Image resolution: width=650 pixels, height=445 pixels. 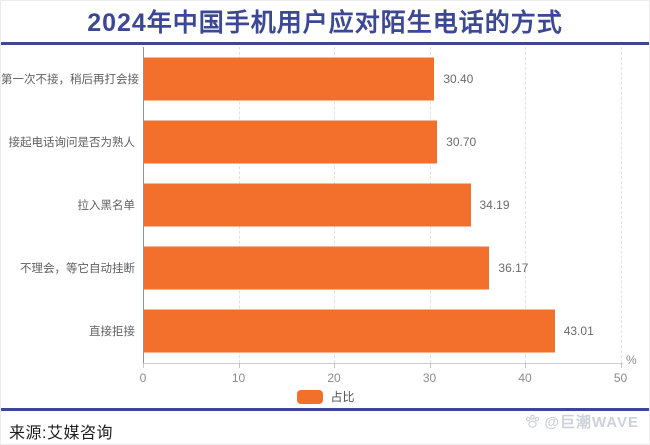 I want to click on category-label: 拉入黑名单, so click(x=106, y=205).